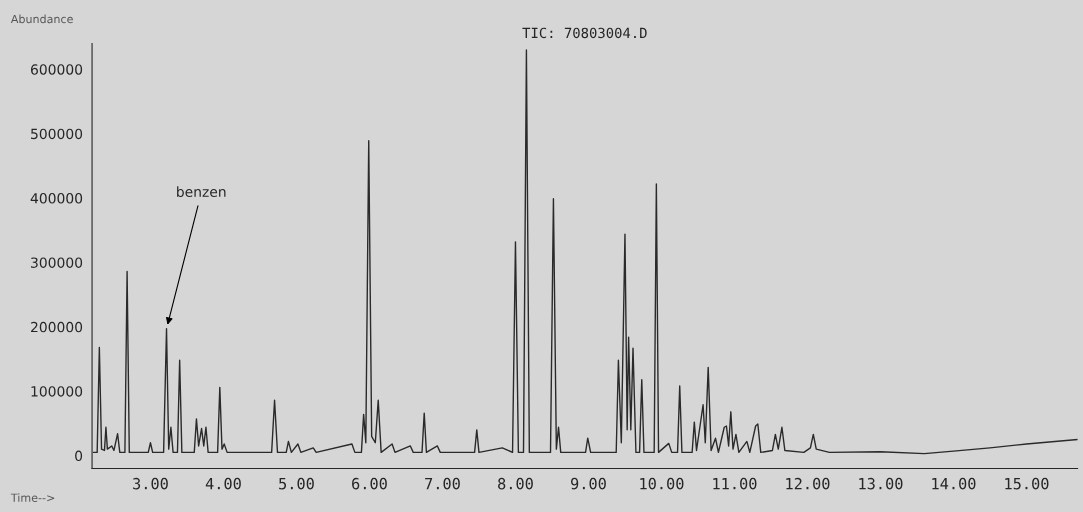 The image size is (1083, 512). I want to click on annotation: benzen, so click(201, 192).